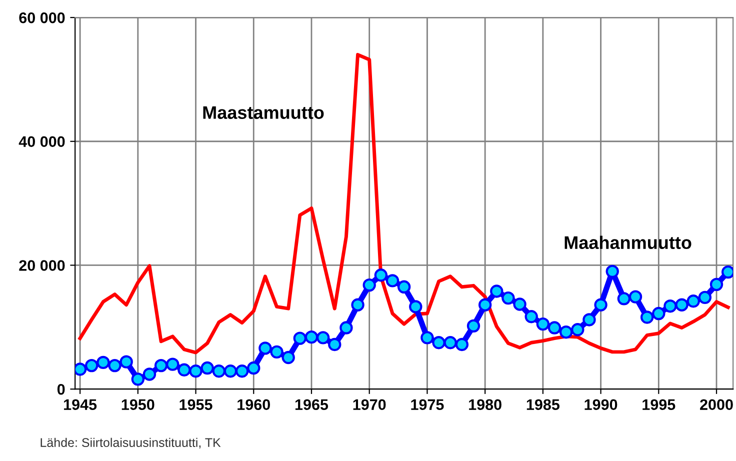  I want to click on series-label: Maastamuutto, so click(263, 112).